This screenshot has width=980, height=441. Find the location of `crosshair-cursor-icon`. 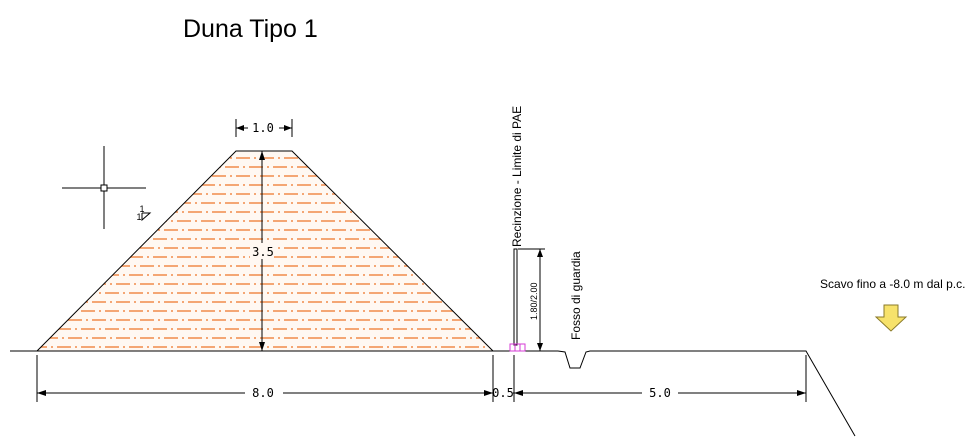

crosshair-cursor-icon is located at coordinates (104, 187).